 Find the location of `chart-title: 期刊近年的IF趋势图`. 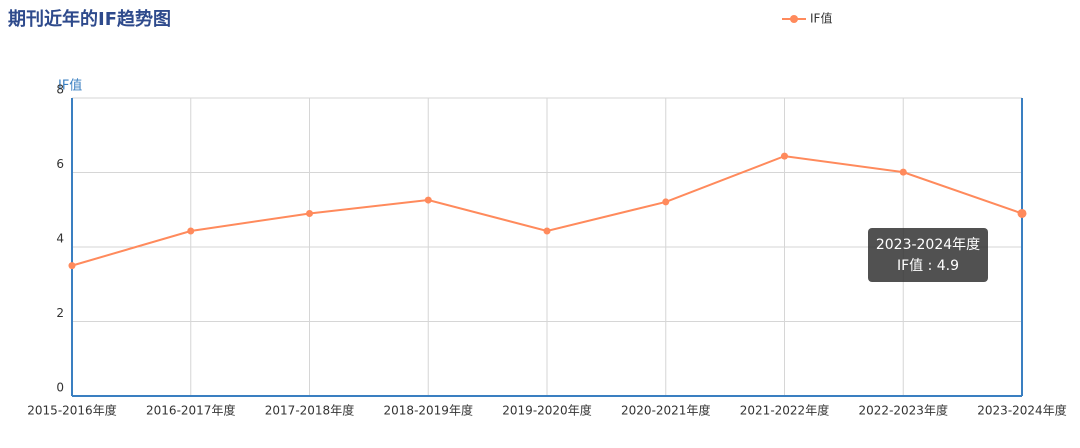

chart-title: 期刊近年的IF趋势图 is located at coordinates (89, 19).